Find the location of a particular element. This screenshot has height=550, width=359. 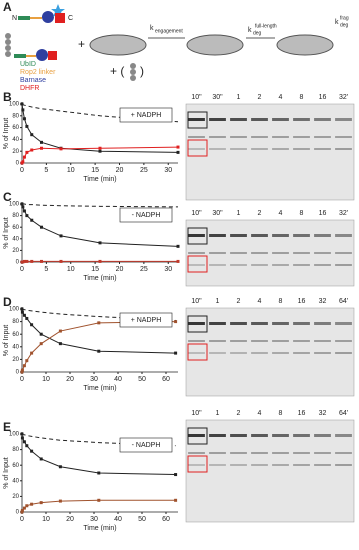

rate-sub: deg is located at coordinates (344, 25).